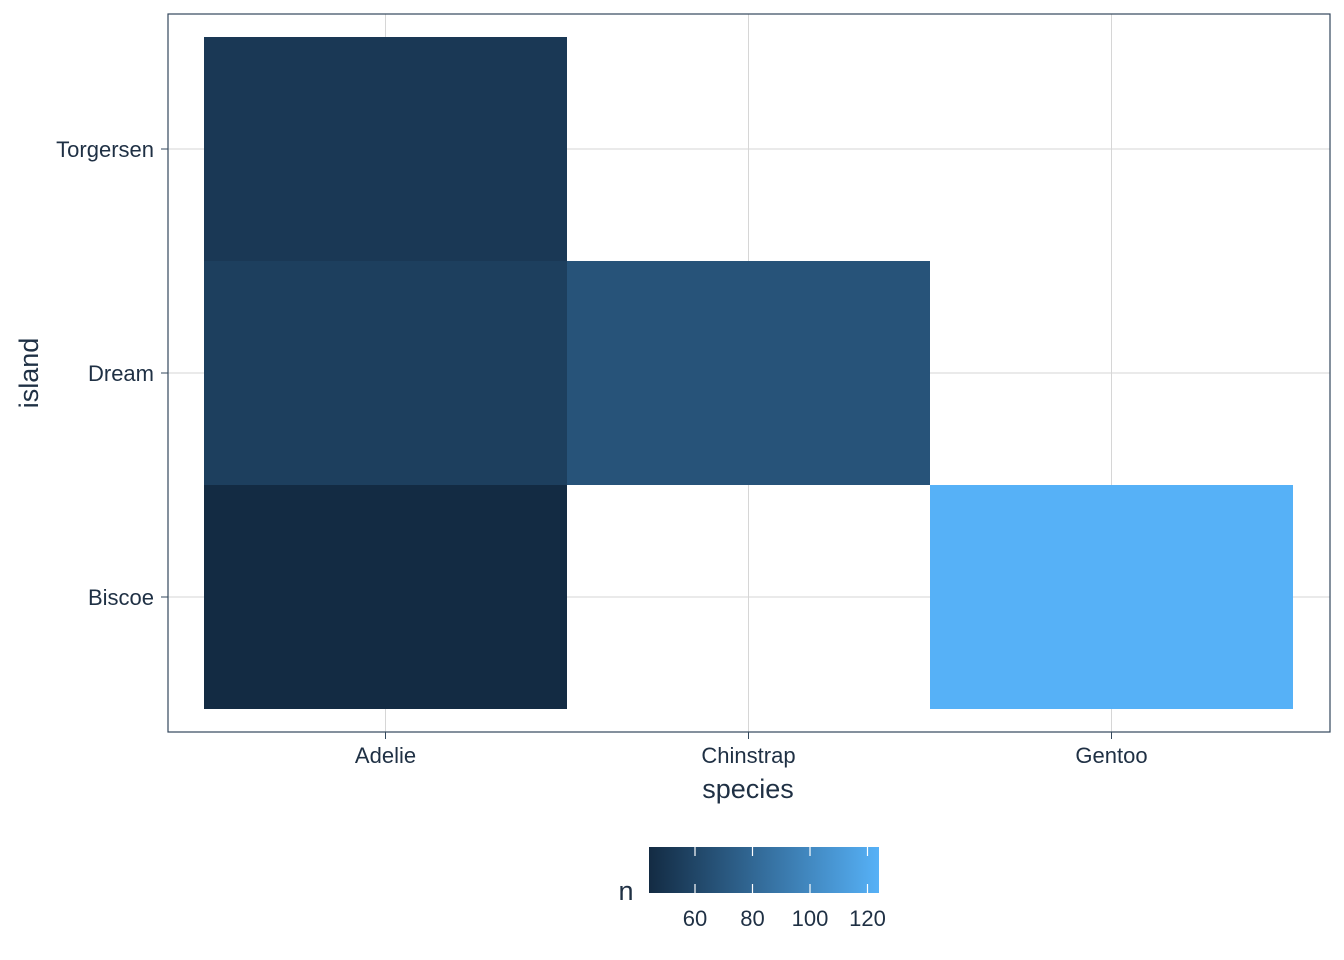 This screenshot has width=1344, height=960. What do you see at coordinates (748, 755) in the screenshot?
I see `x-tick-label-chinstrap: Chinstrap` at bounding box center [748, 755].